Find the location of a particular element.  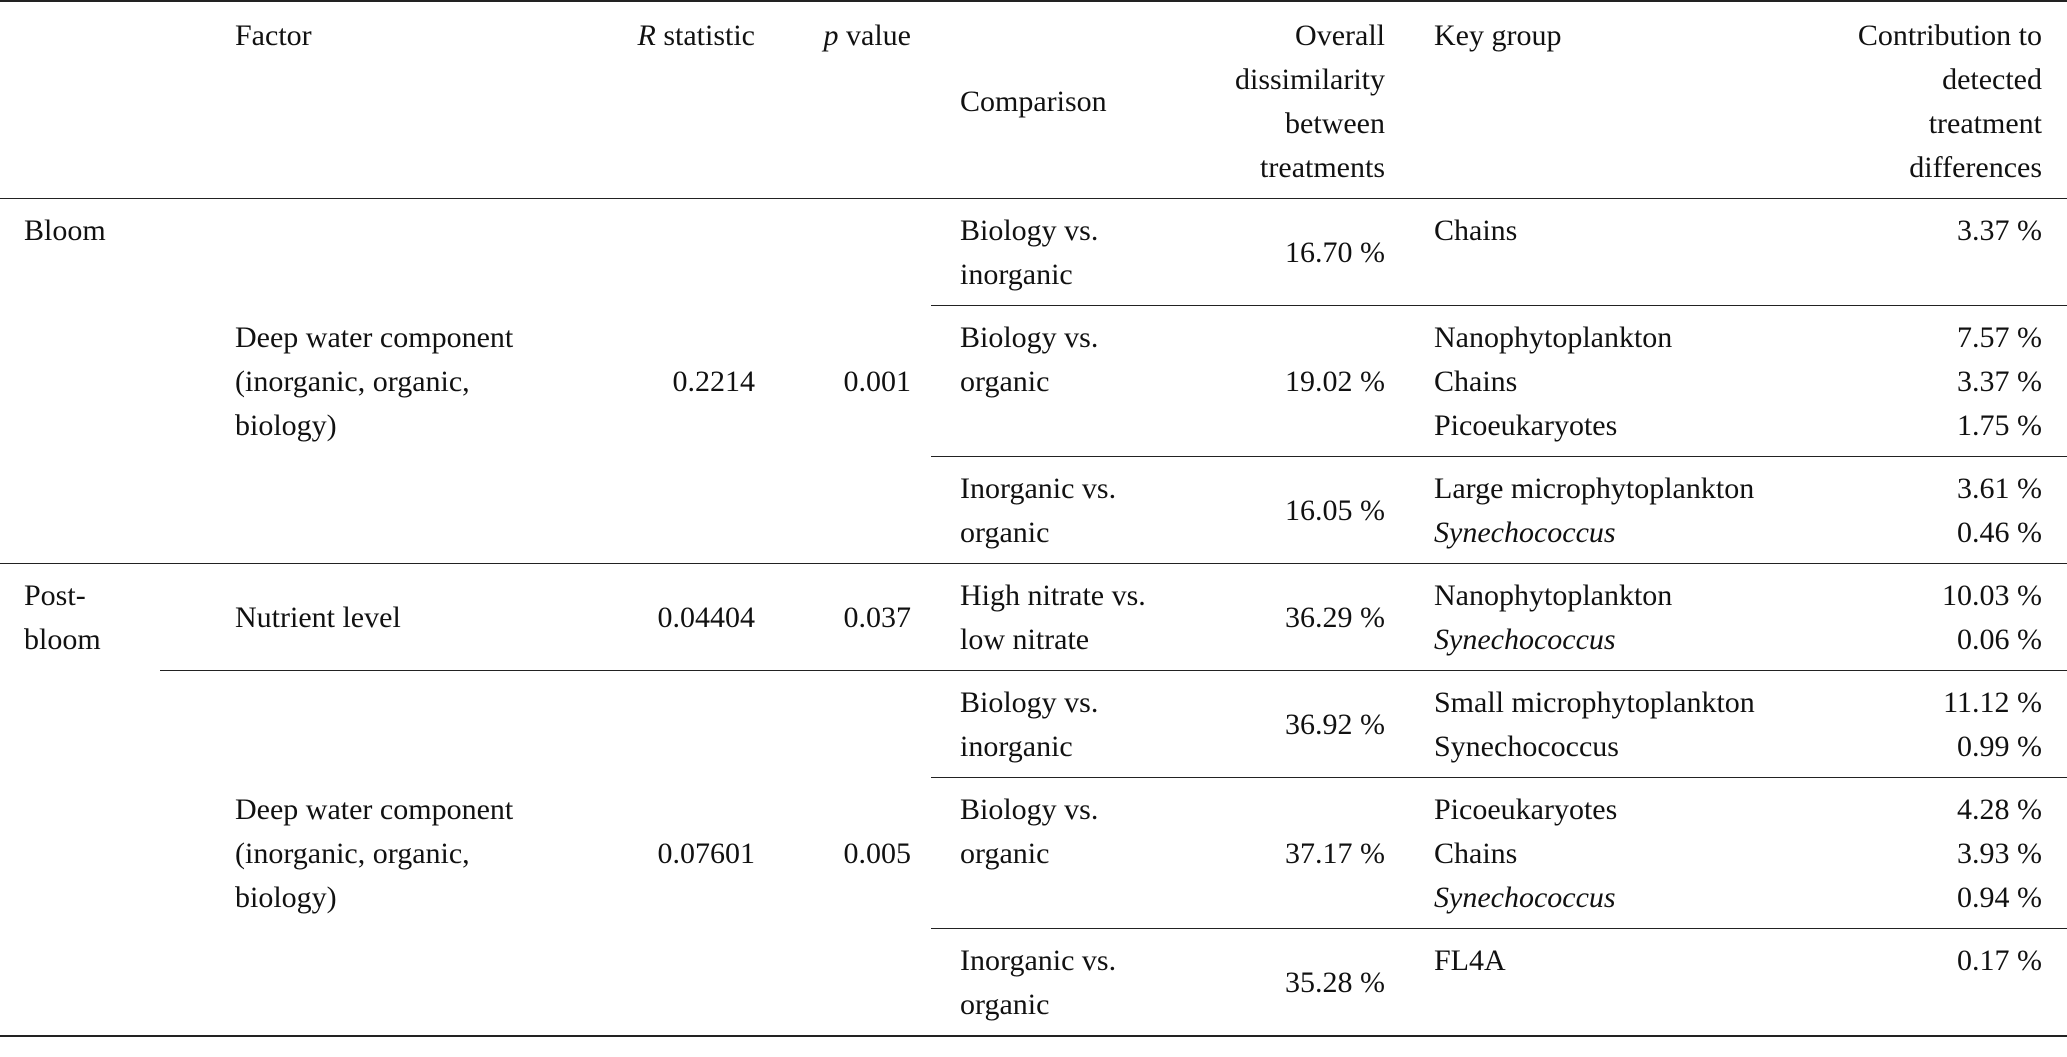

header-text: Factor is located at coordinates (273, 35).